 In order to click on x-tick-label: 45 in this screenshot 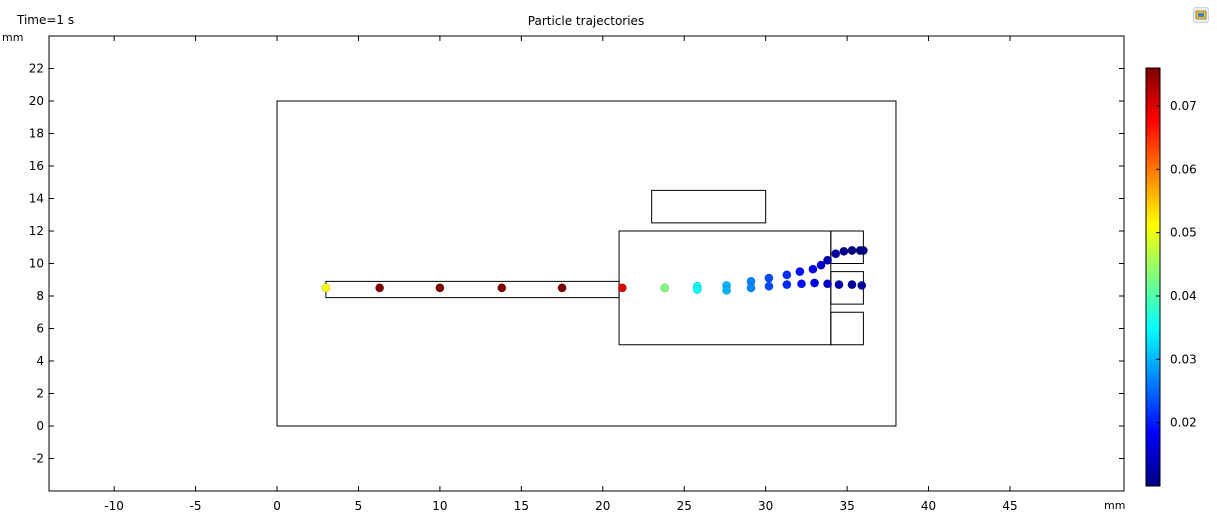, I will do `click(1009, 506)`.